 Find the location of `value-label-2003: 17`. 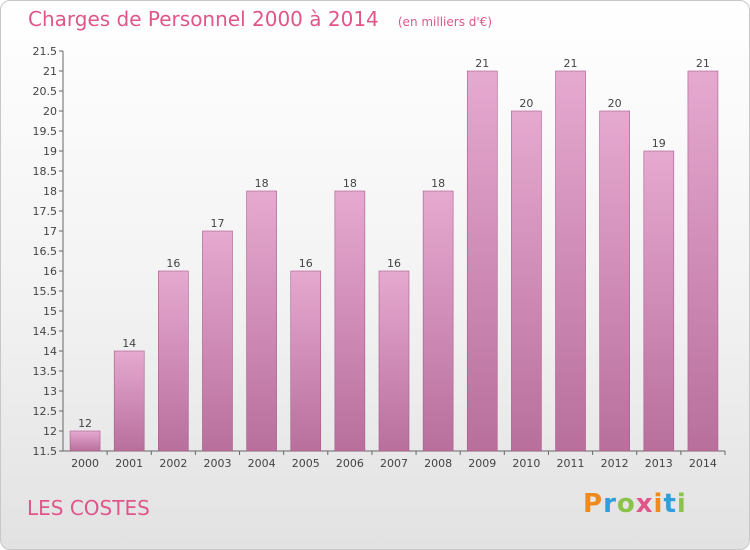

value-label-2003: 17 is located at coordinates (217, 223).